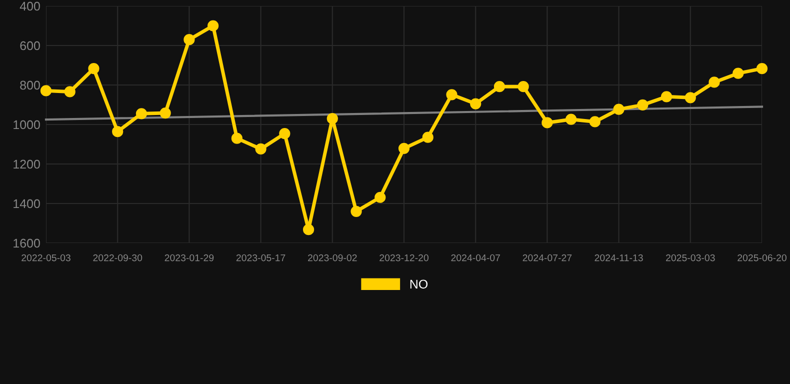 The width and height of the screenshot is (790, 384). Describe the element at coordinates (46, 258) in the screenshot. I see `x-tick-label: 2022-05-03` at that location.